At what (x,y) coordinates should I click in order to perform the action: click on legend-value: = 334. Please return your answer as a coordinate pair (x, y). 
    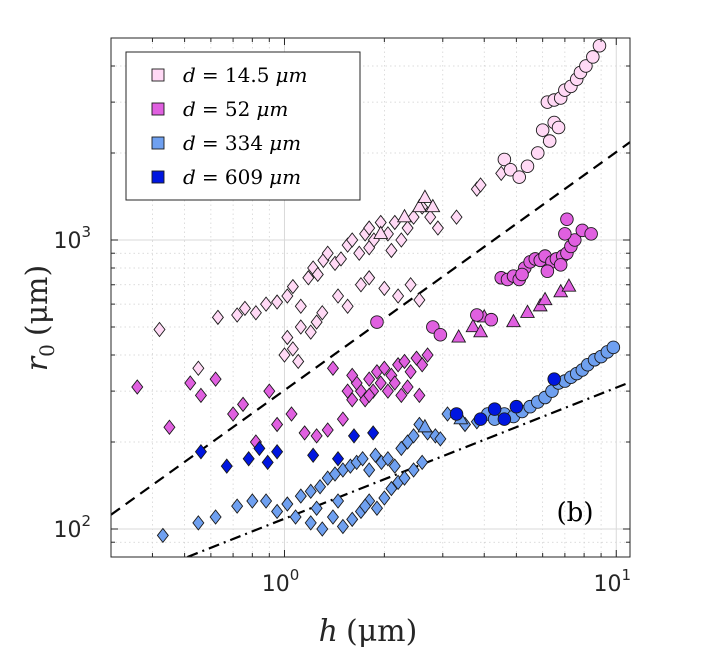
    Looking at the image, I should click on (232, 143).